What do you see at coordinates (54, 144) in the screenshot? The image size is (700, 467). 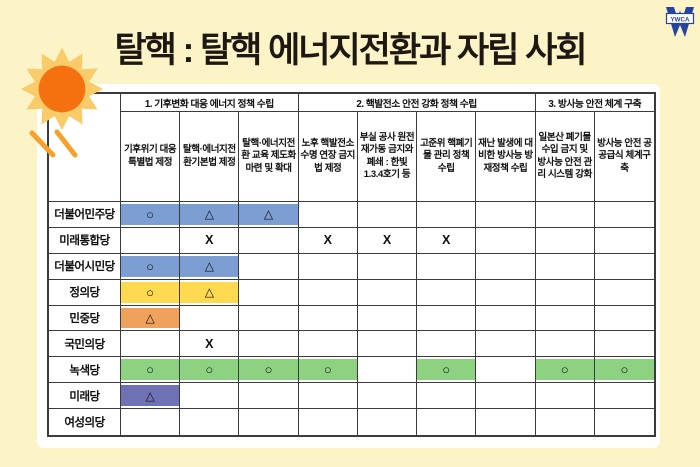 I see `sun-beams-icon` at bounding box center [54, 144].